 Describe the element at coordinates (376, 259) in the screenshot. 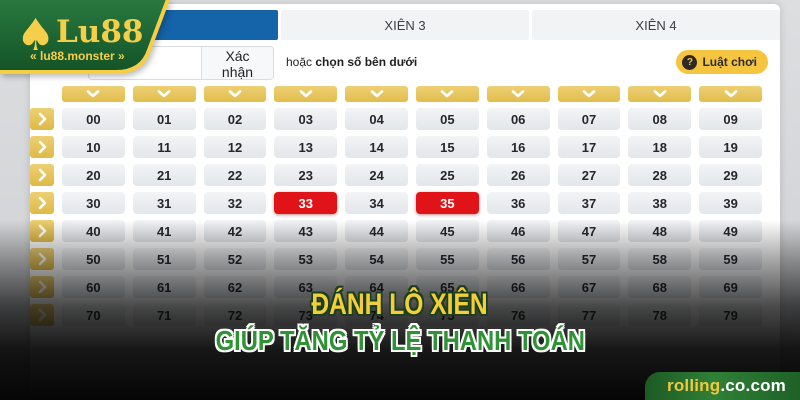

I see `number-cell-54: 54` at that location.